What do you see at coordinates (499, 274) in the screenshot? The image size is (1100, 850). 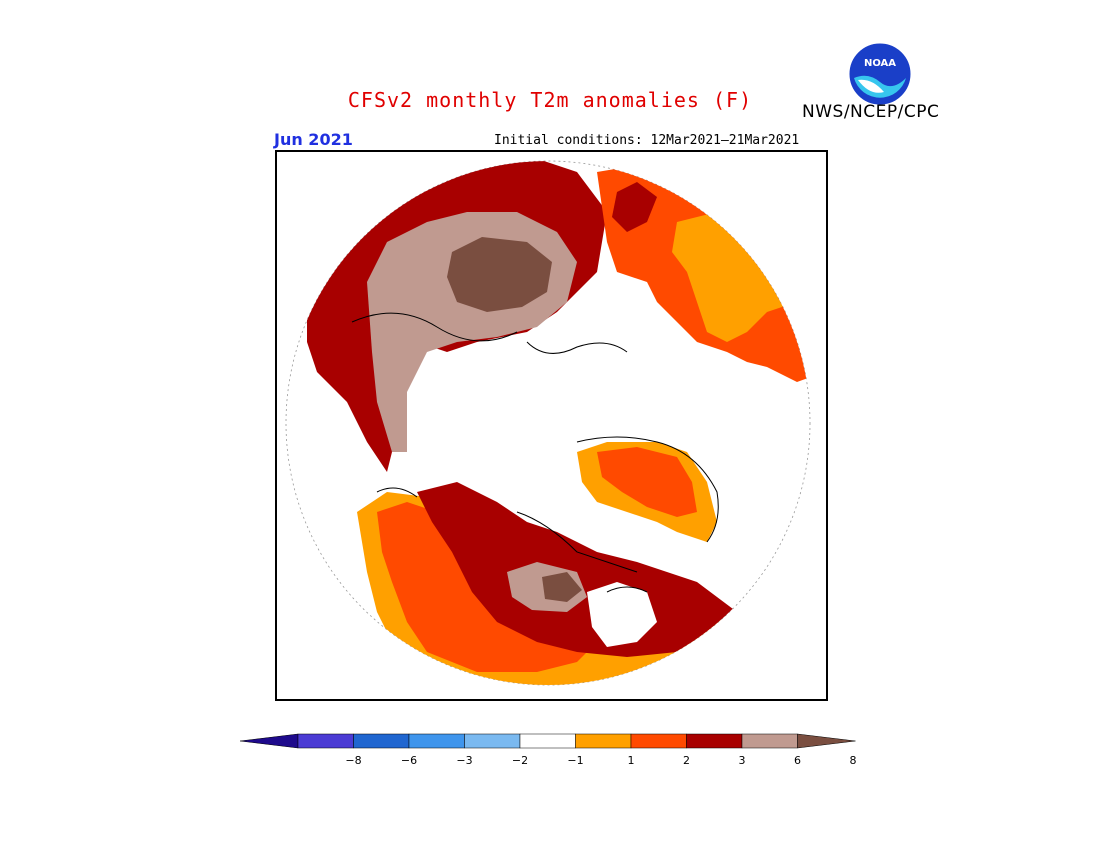 I see `anomaly-region-europe-max` at bounding box center [499, 274].